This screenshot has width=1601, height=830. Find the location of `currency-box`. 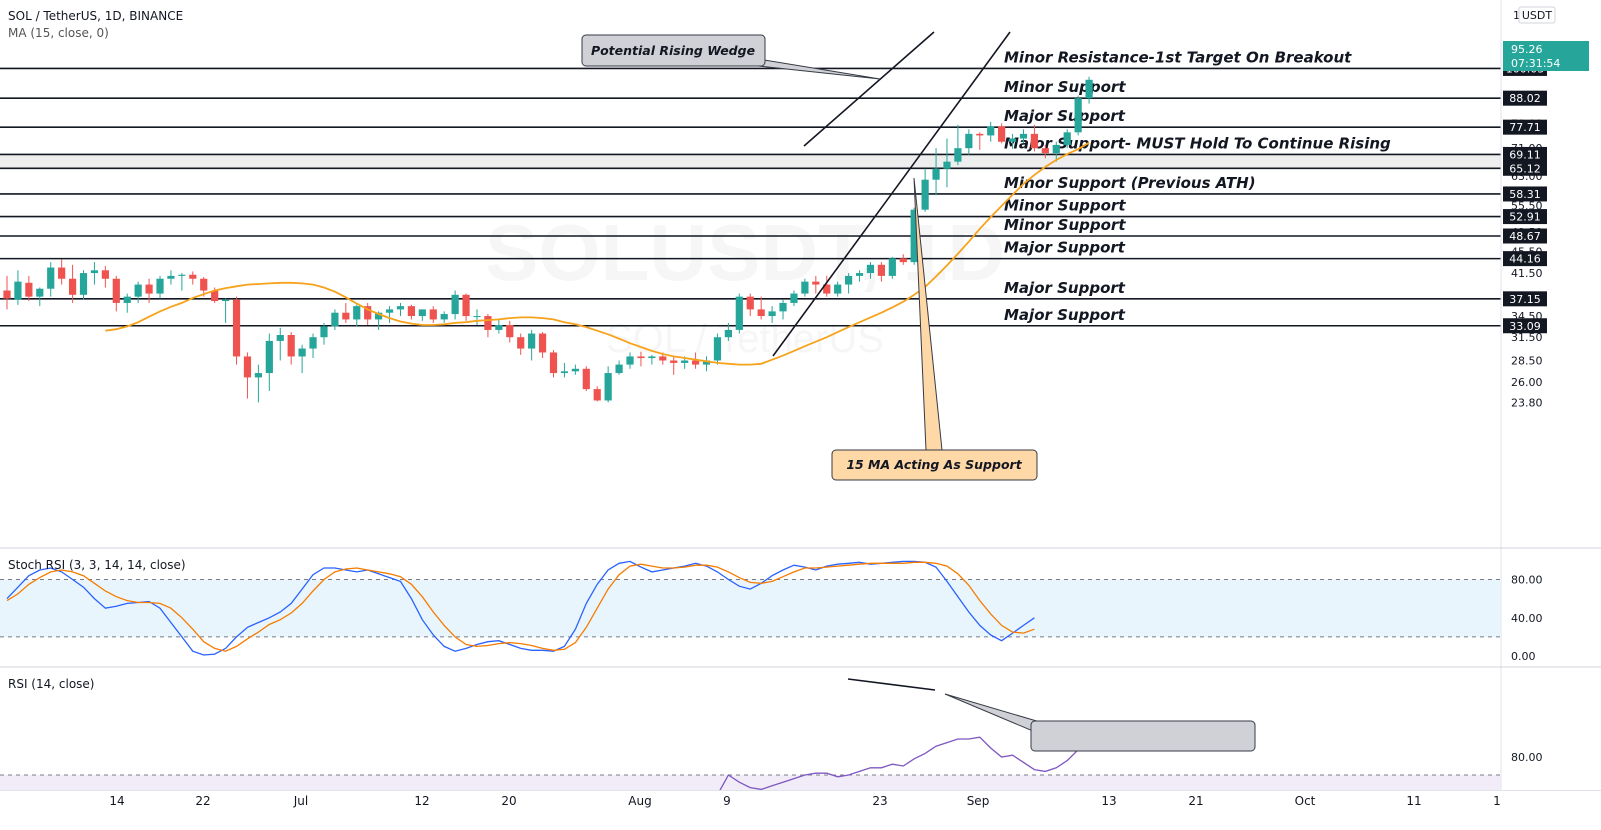

currency-box is located at coordinates (1537, 15).